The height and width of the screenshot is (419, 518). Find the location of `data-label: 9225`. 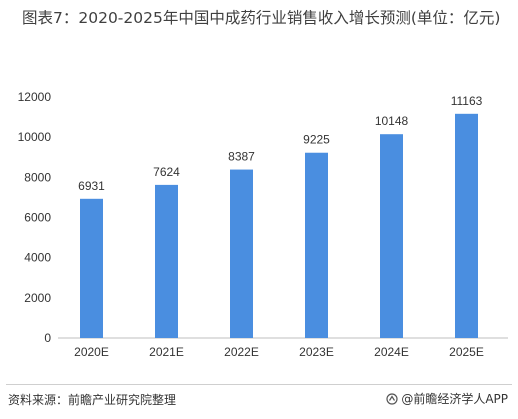

data-label: 9225 is located at coordinates (316, 140).